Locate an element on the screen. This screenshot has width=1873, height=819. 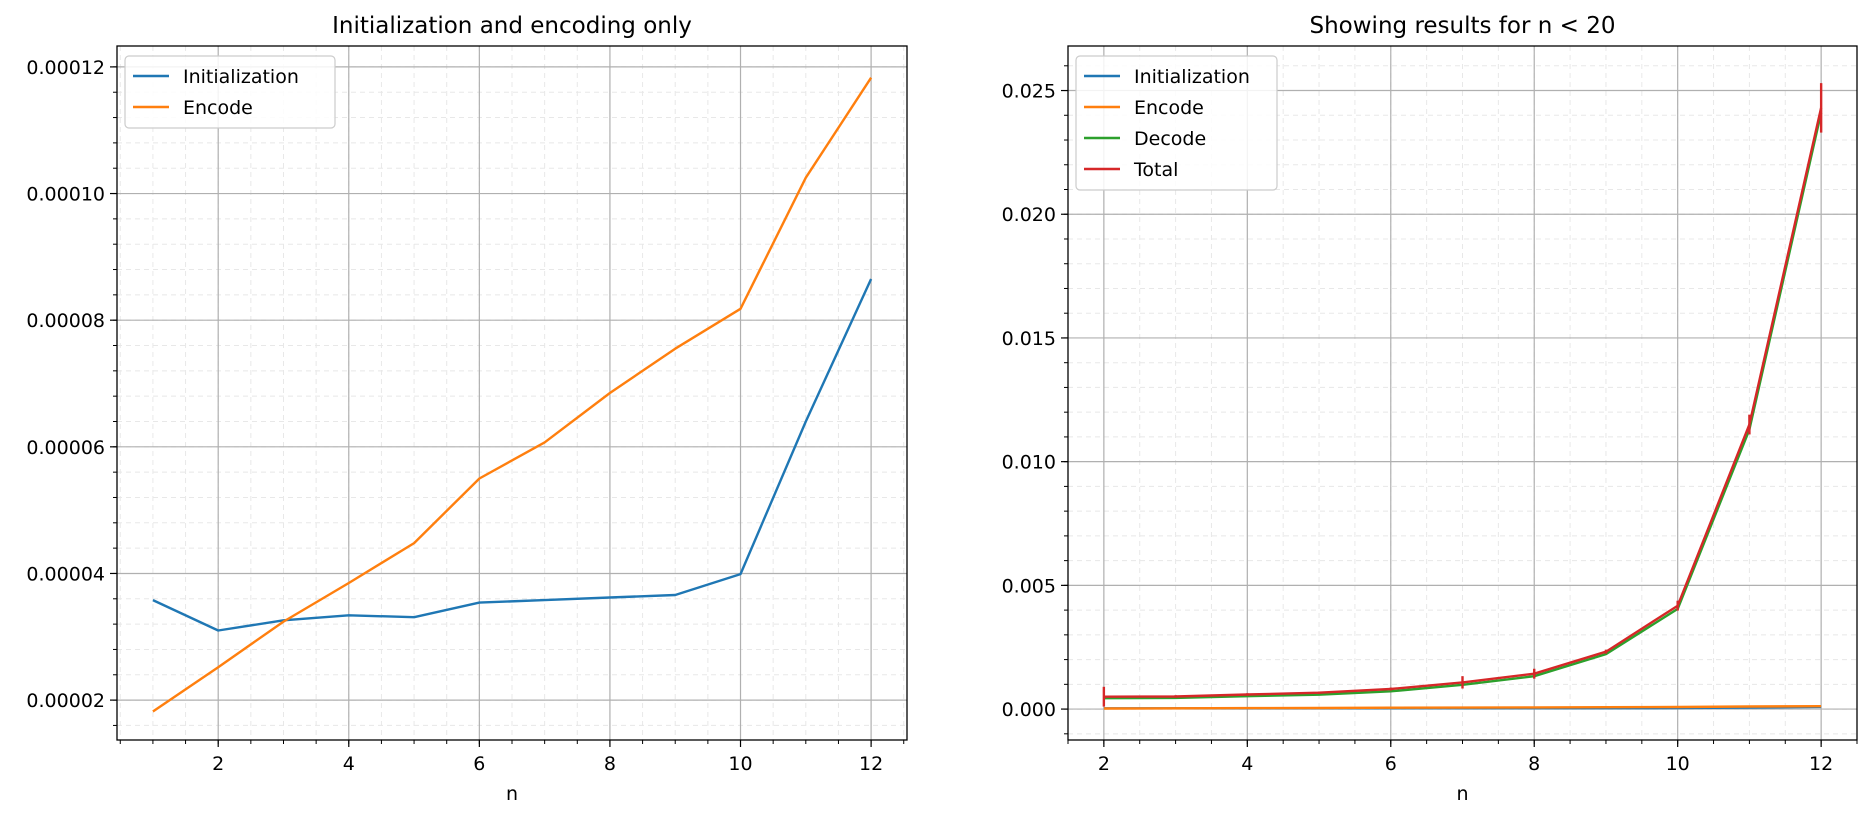
y-tick-label: 0.015 is located at coordinates (1029, 339).